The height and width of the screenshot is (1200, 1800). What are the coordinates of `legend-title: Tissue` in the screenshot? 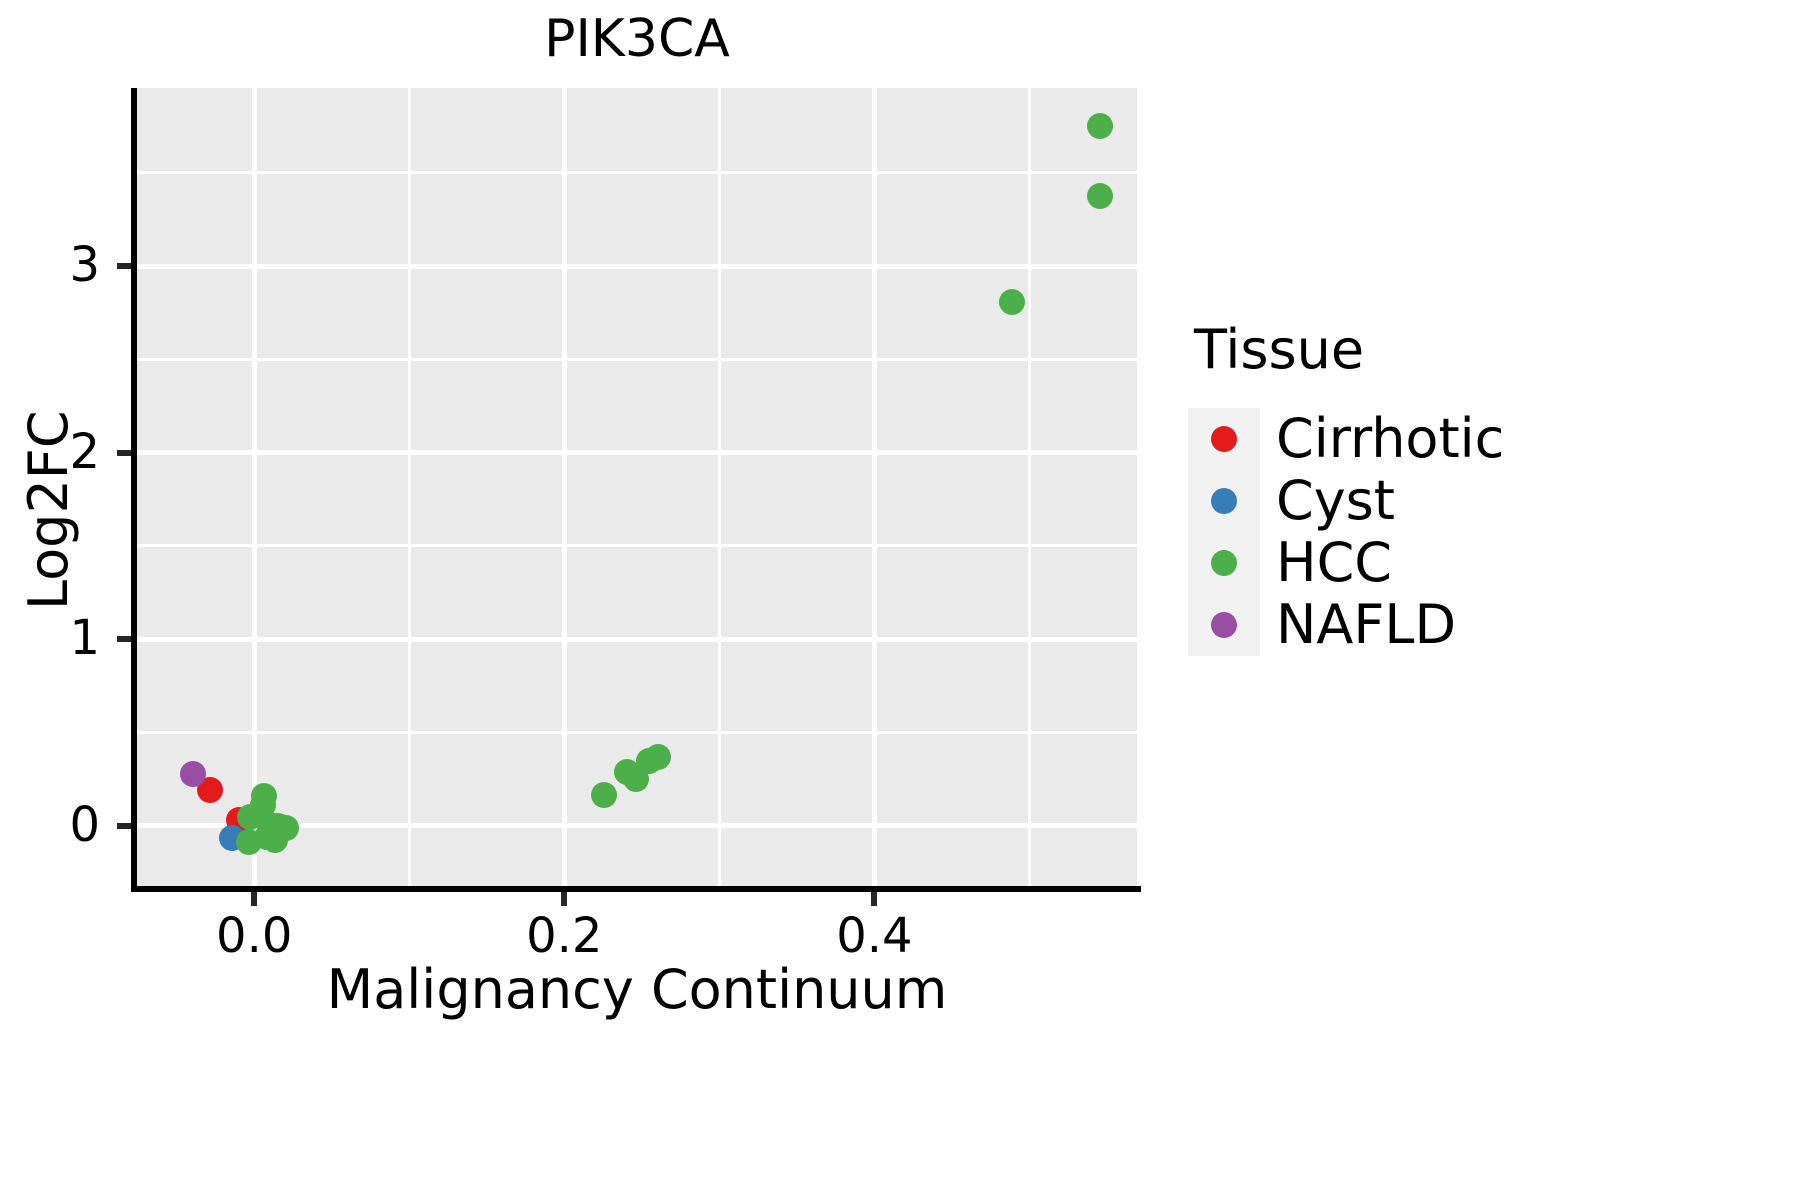 It's located at (1279, 349).